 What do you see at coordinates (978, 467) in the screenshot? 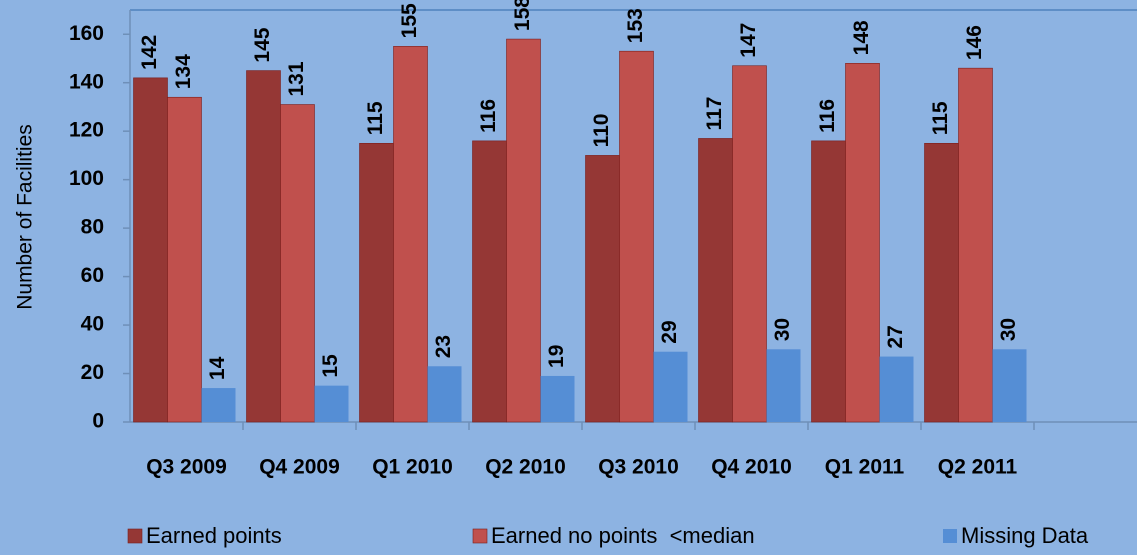
I see `x-tick-label: Q2 2011` at bounding box center [978, 467].